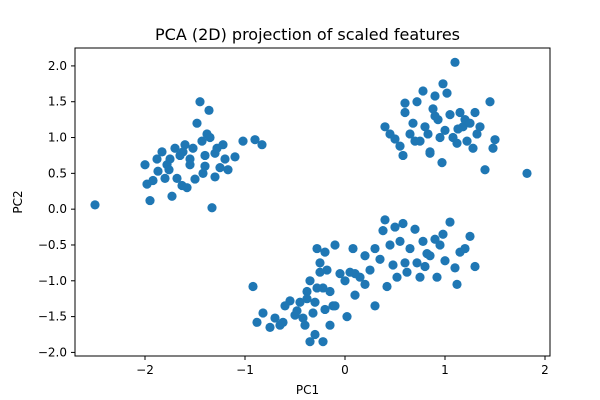 This screenshot has height=400, width=600. What do you see at coordinates (52, 317) in the screenshot?
I see `y-tick-label: −1.5` at bounding box center [52, 317].